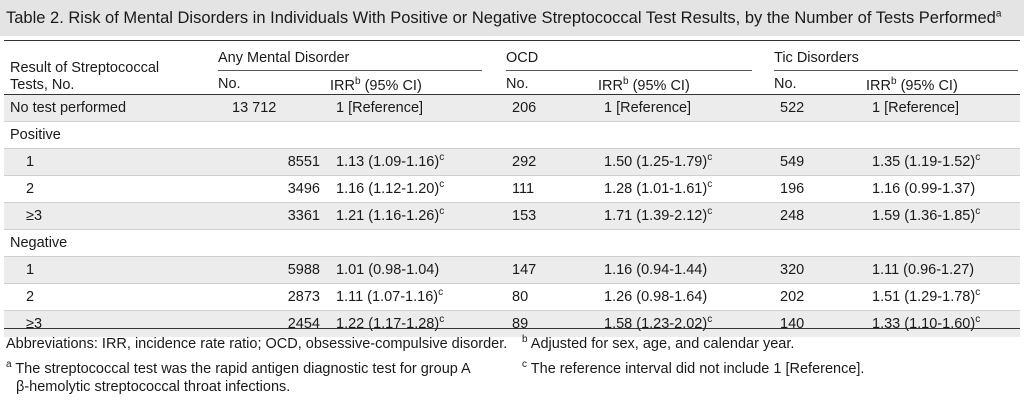 The height and width of the screenshot is (403, 1024). I want to click on stub-header-line1: Result of Streptococcal, so click(85, 68).